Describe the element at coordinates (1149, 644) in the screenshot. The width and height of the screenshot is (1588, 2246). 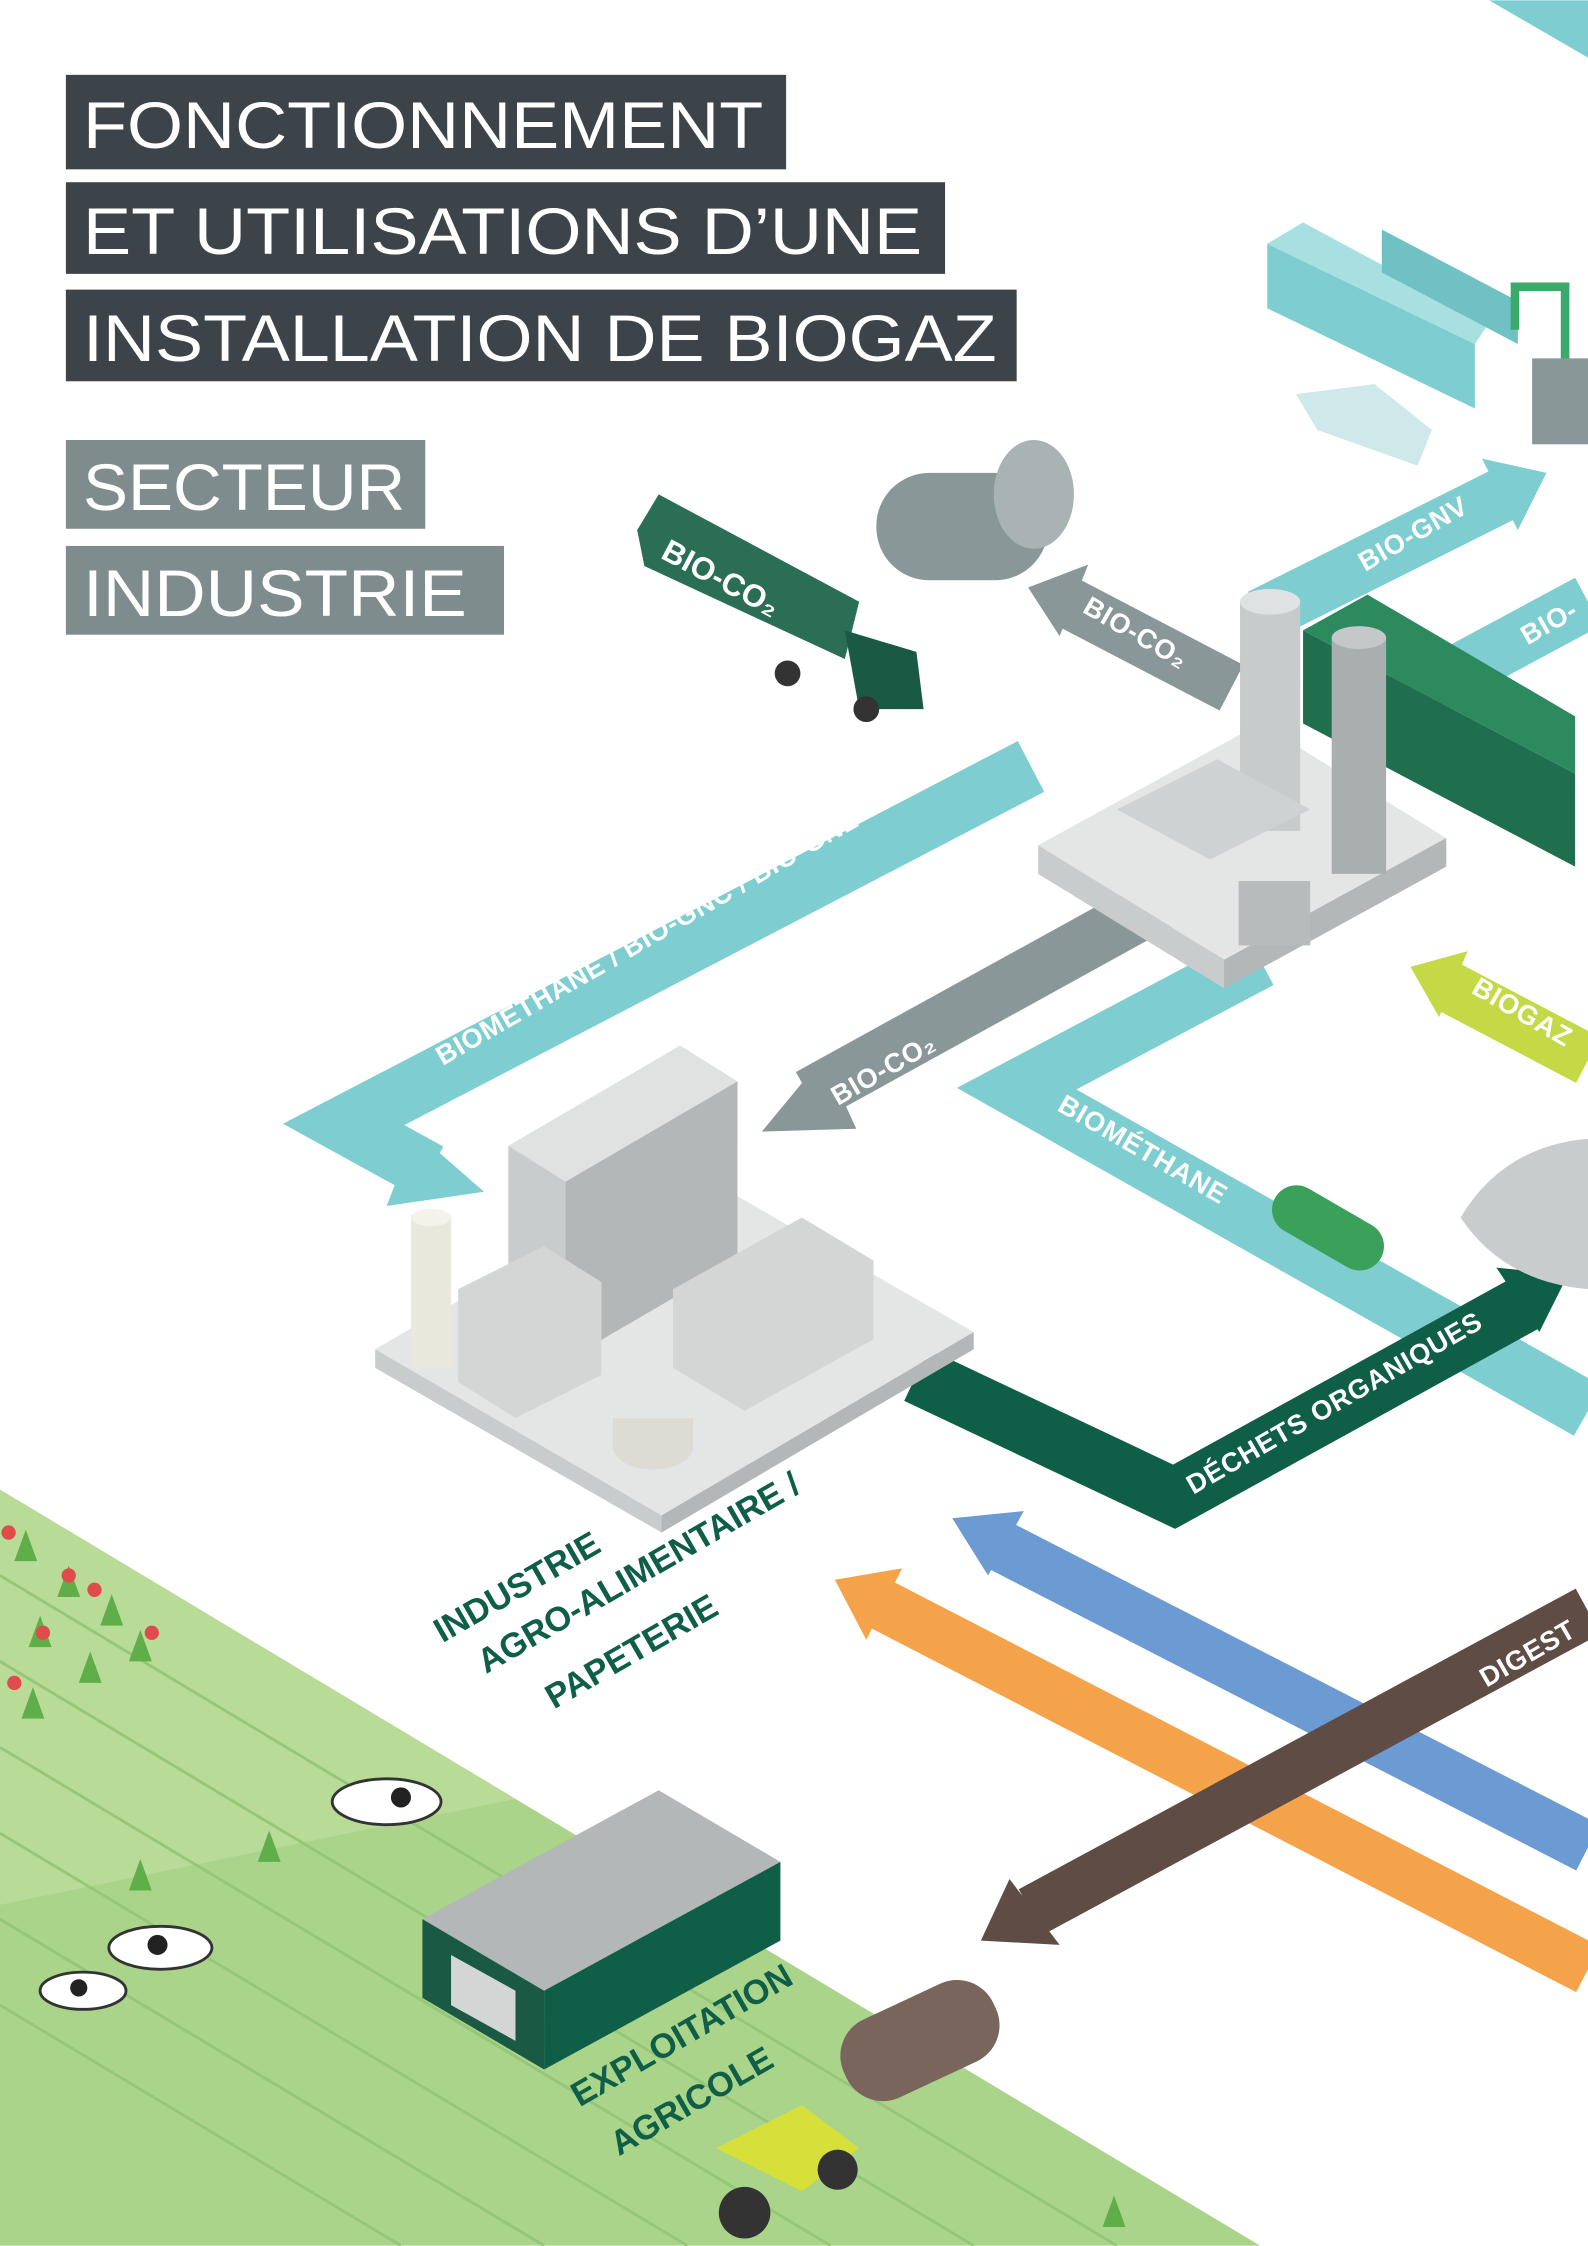
I see `flow-bio-co2-tank` at that location.